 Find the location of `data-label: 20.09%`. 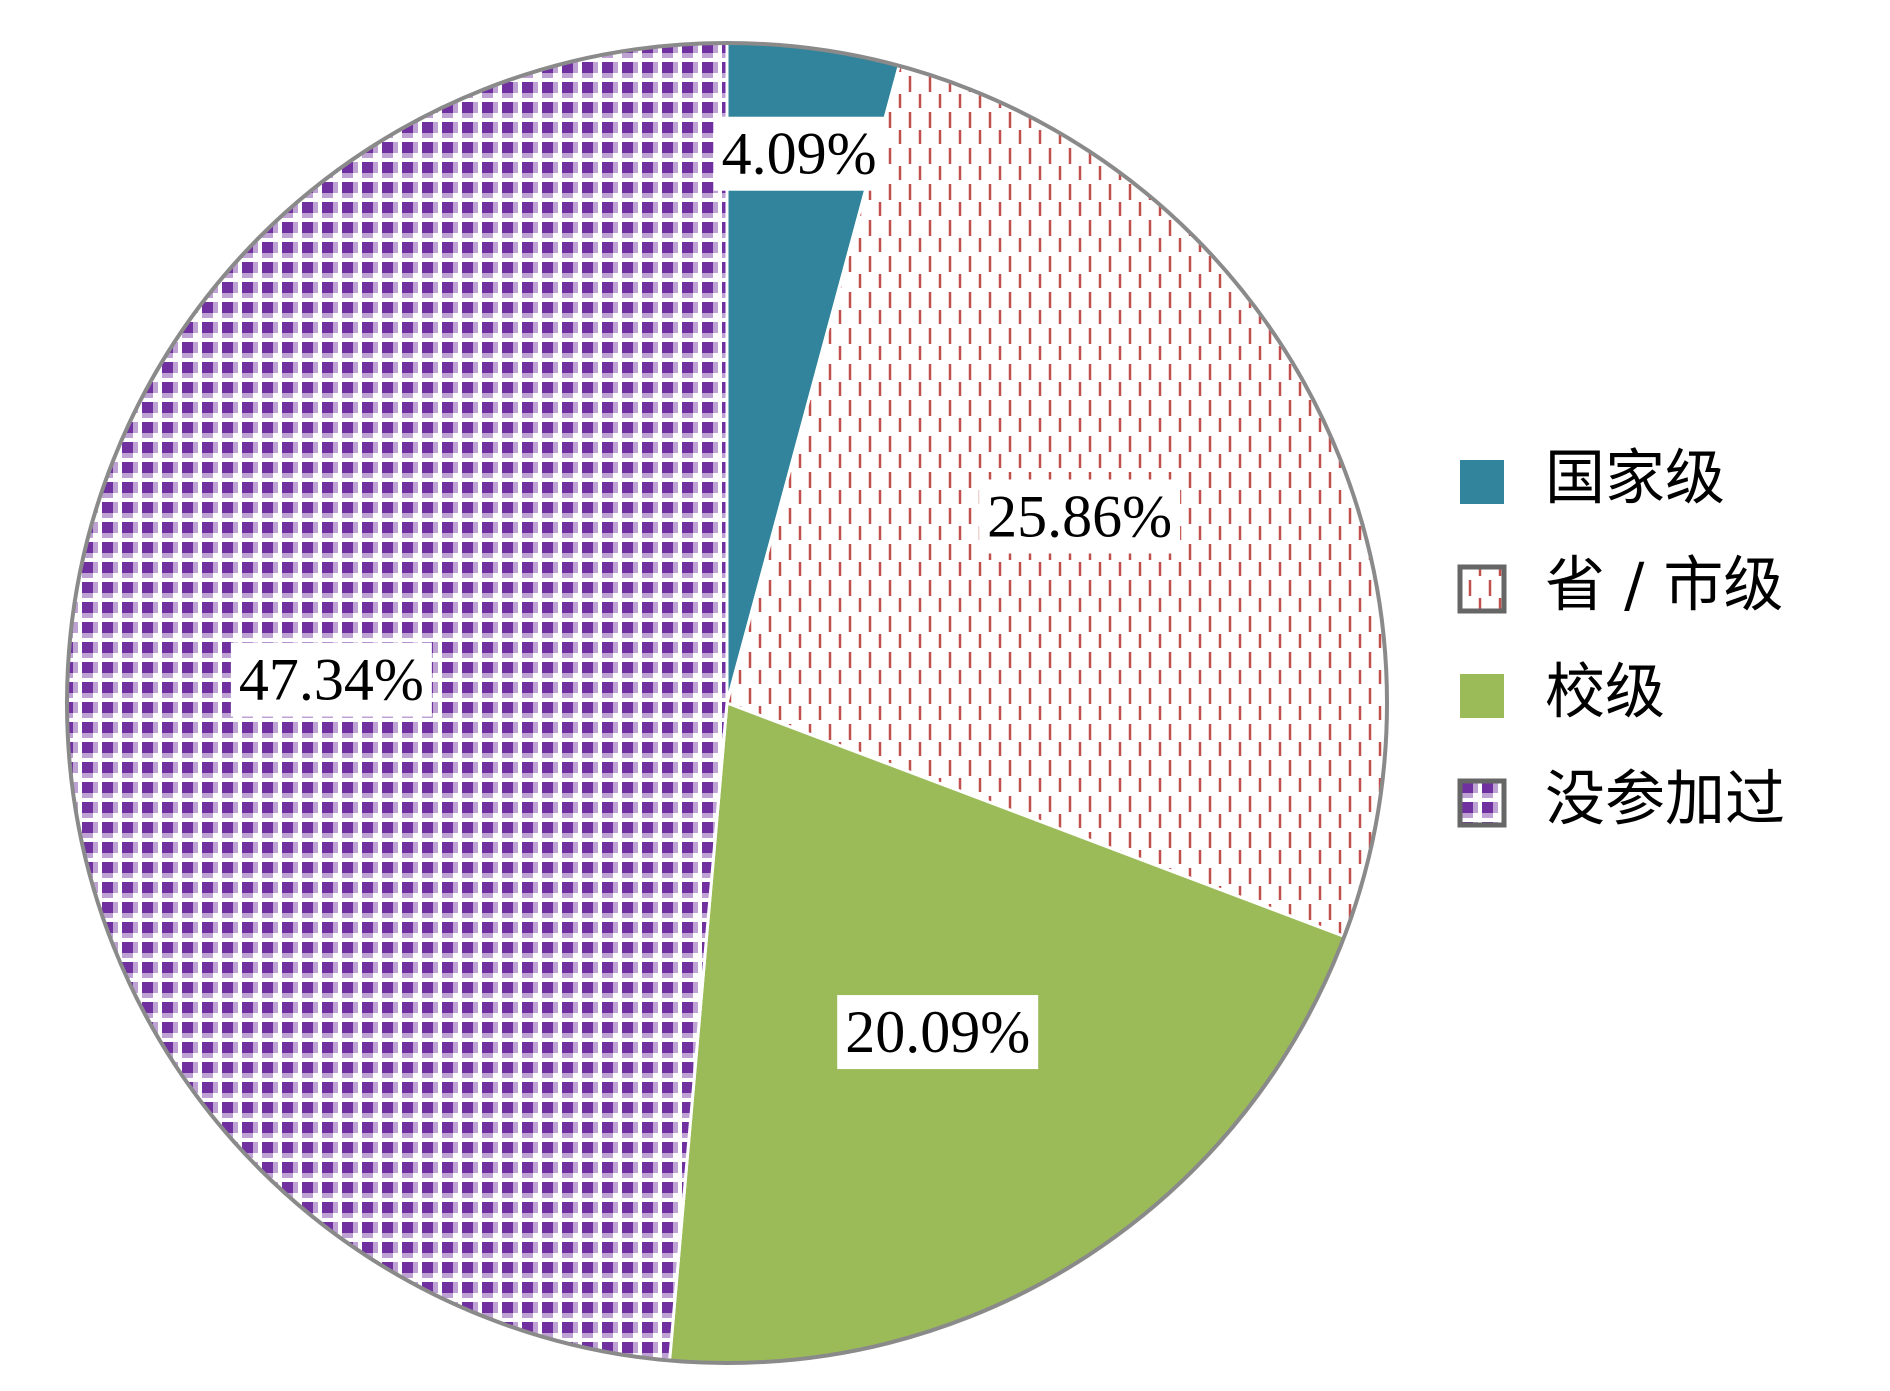

data-label: 20.09% is located at coordinates (937, 1032).